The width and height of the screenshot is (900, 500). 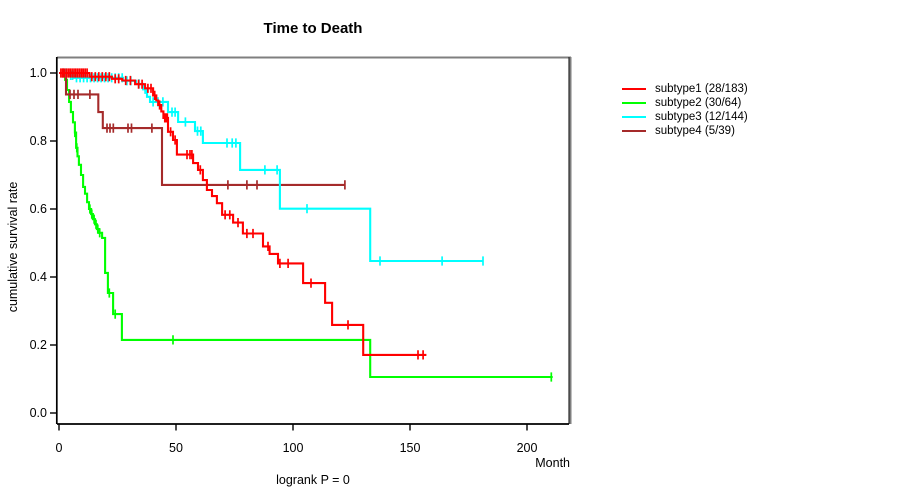 I want to click on y-tick-label: 1.0, so click(x=38, y=73).